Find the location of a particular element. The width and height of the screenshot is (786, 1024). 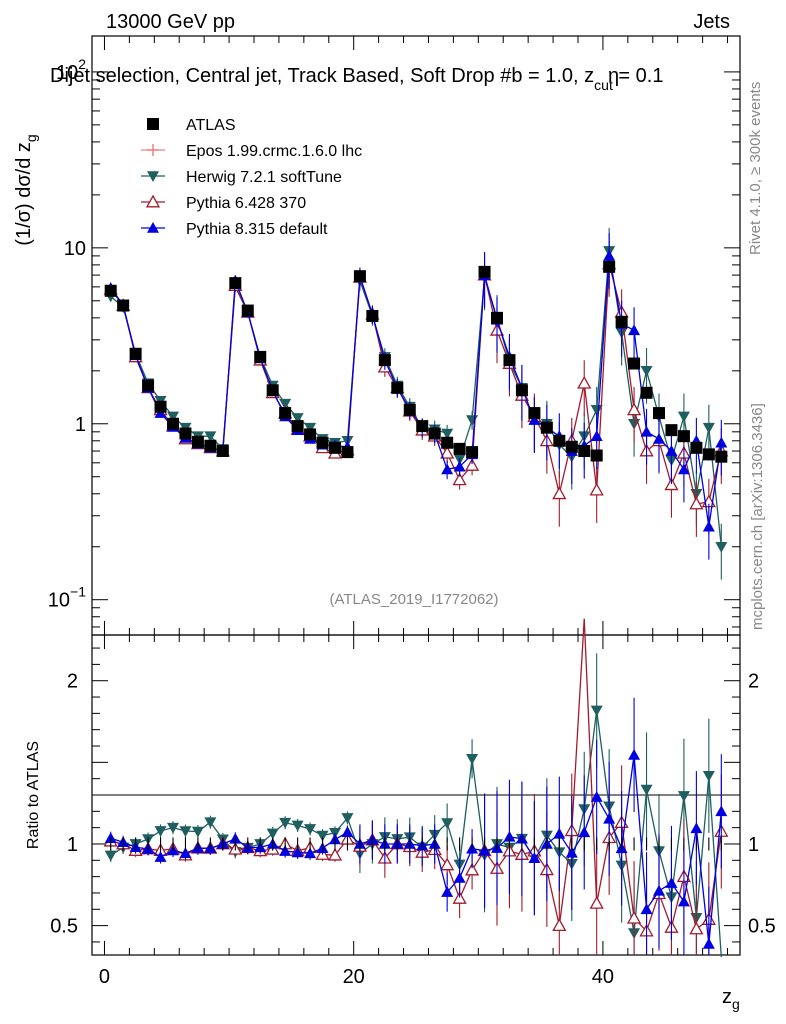

legend-item: ATLAS is located at coordinates (191, 125).